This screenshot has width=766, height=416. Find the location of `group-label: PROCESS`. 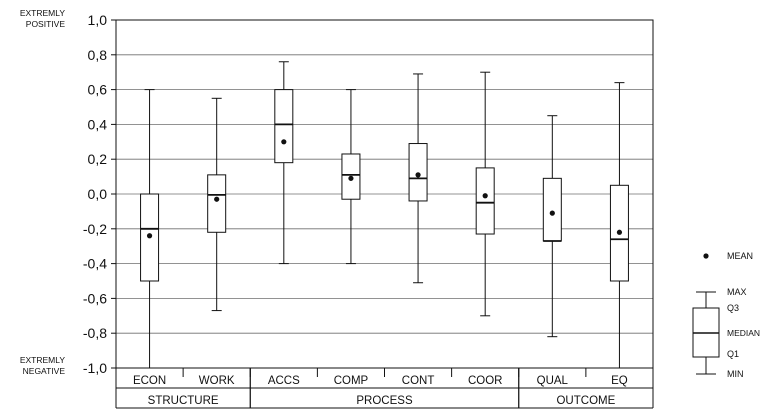

group-label: PROCESS is located at coordinates (384, 401).